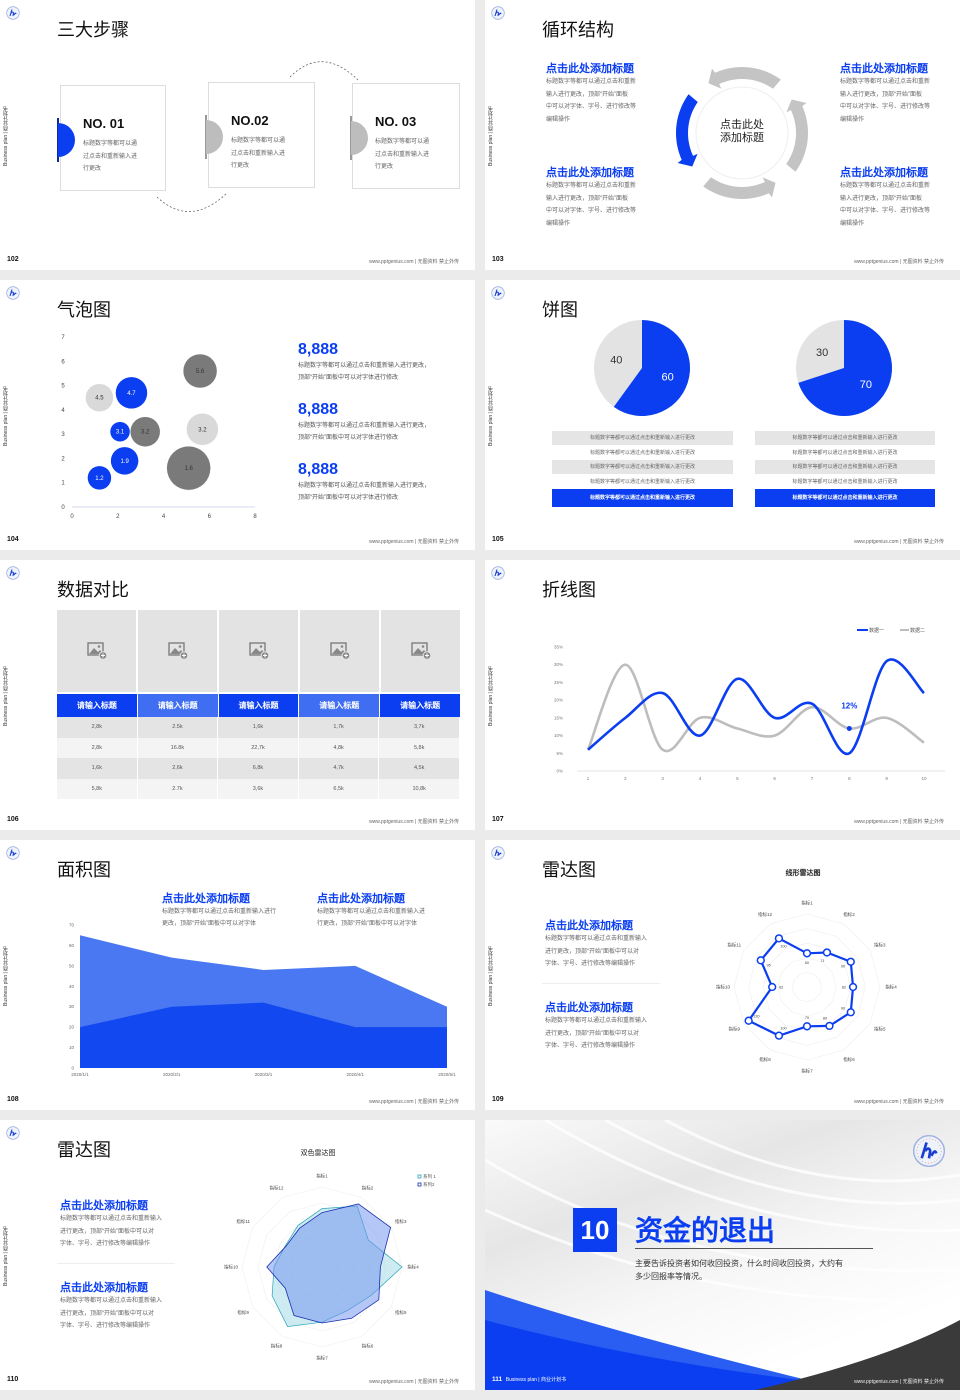 This screenshot has height=1400, width=960. Describe the element at coordinates (765, 1059) in the screenshot. I see `radar-axis-label: 指标8` at that location.